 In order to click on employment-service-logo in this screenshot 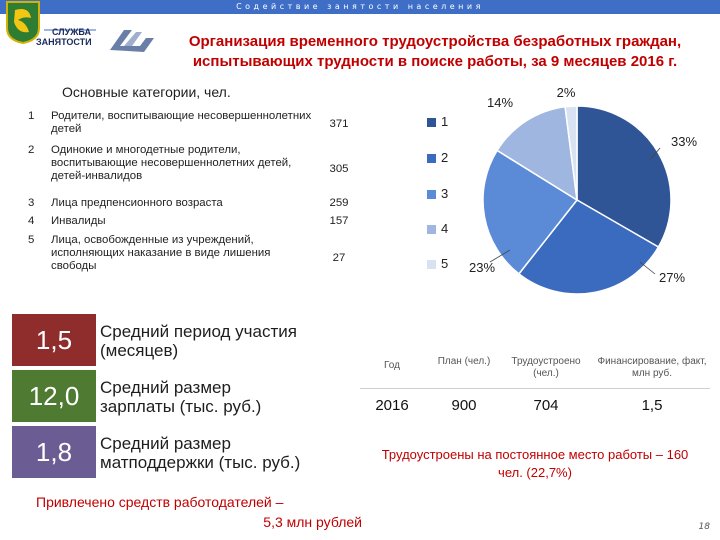, I will do `click(99, 40)`.